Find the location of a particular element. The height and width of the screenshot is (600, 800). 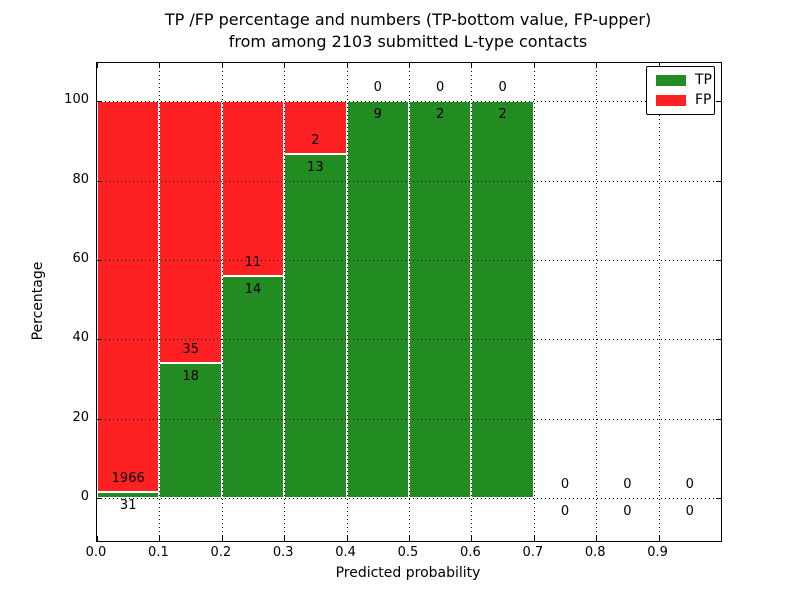

legend-swatch-tp is located at coordinates (671, 81).